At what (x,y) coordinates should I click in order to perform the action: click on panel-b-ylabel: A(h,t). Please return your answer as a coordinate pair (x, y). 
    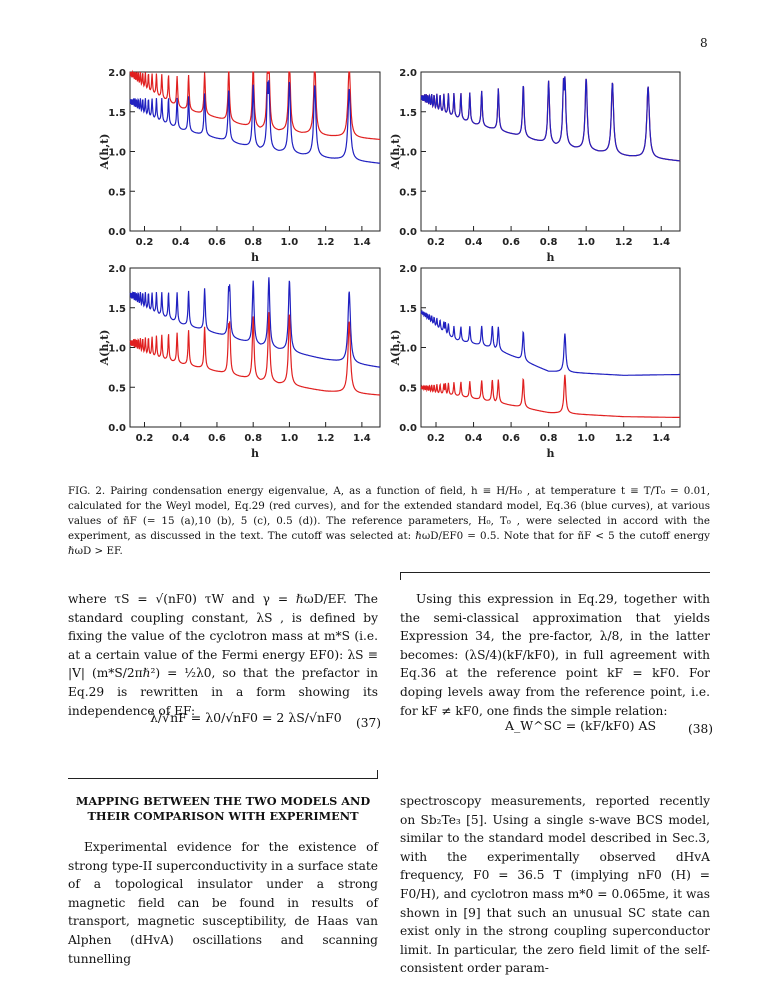
    Looking at the image, I should click on (395, 152).